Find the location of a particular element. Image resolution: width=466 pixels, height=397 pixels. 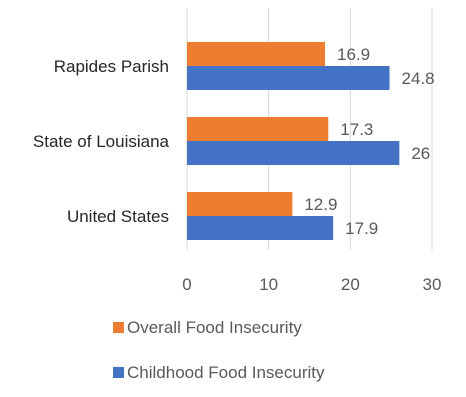

legend-swatch-overall is located at coordinates (118, 327).